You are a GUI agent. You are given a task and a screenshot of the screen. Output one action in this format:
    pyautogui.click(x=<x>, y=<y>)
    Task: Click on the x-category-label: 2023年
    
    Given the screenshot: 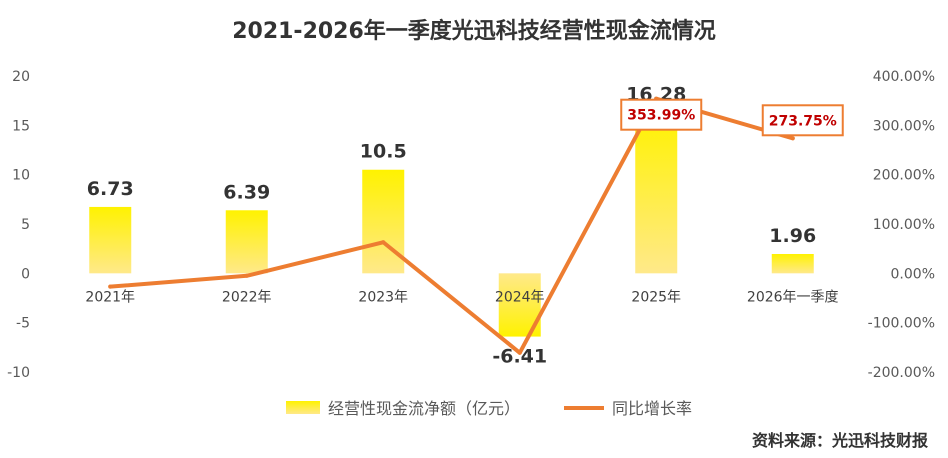 What is the action you would take?
    pyautogui.click(x=383, y=297)
    